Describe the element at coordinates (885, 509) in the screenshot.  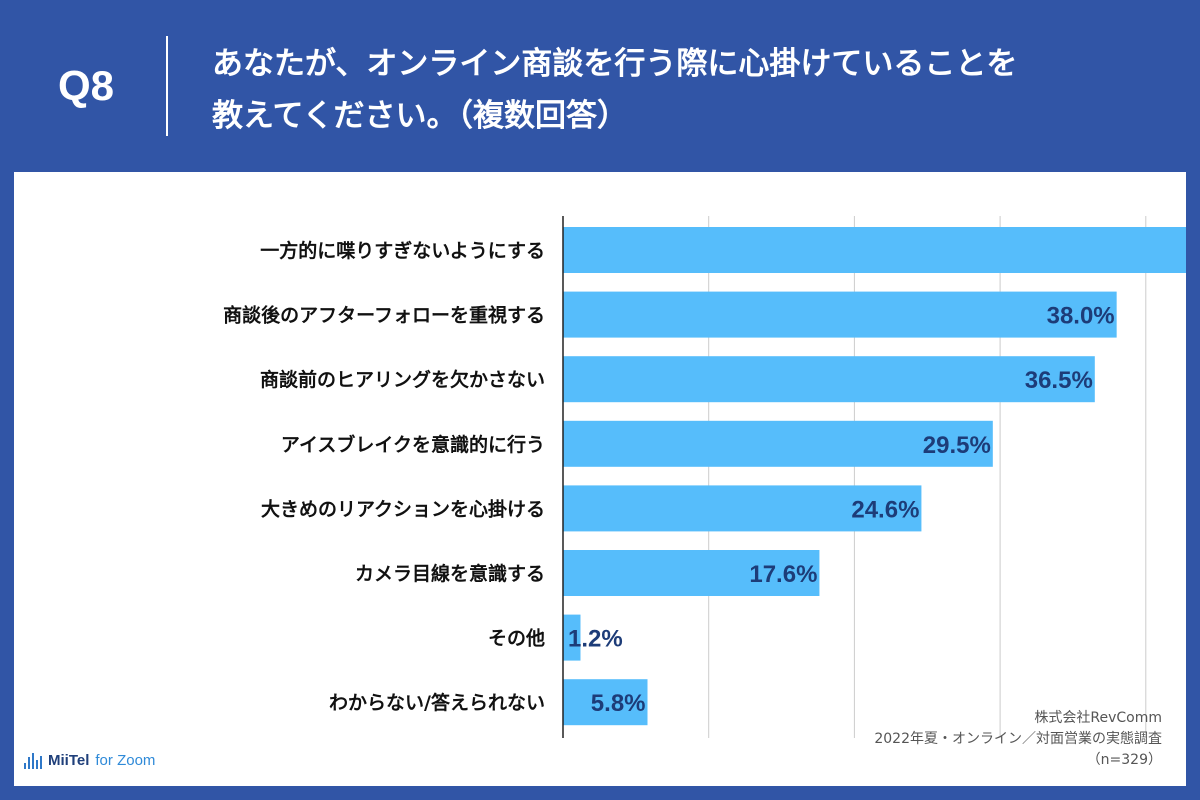
I see `value-label: 24.6%` at that location.